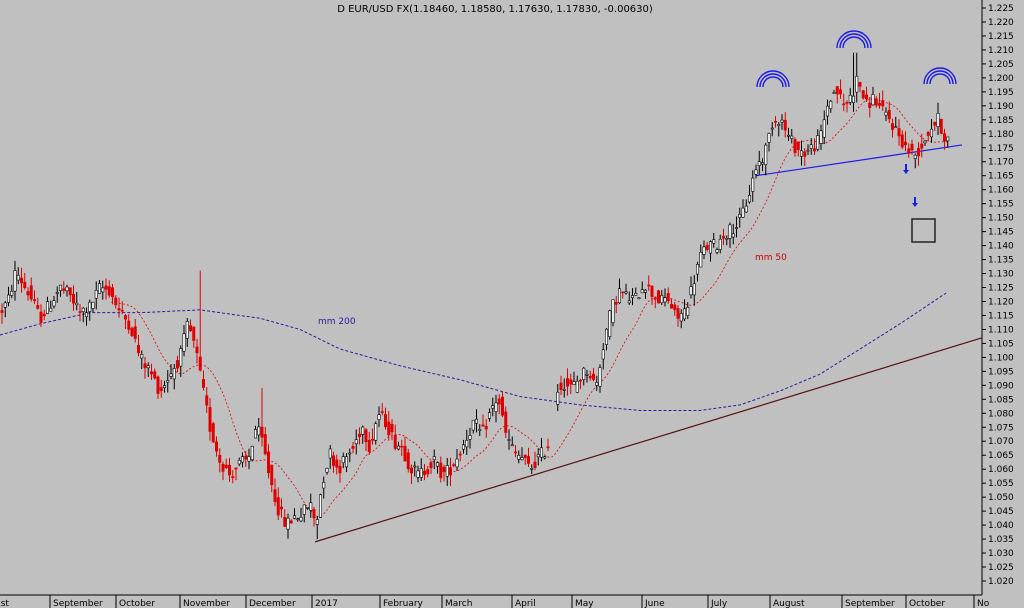 Image resolution: width=1024 pixels, height=608 pixels. Describe the element at coordinates (1001, 107) in the screenshot. I see `y-tick-label: 1.190` at that location.